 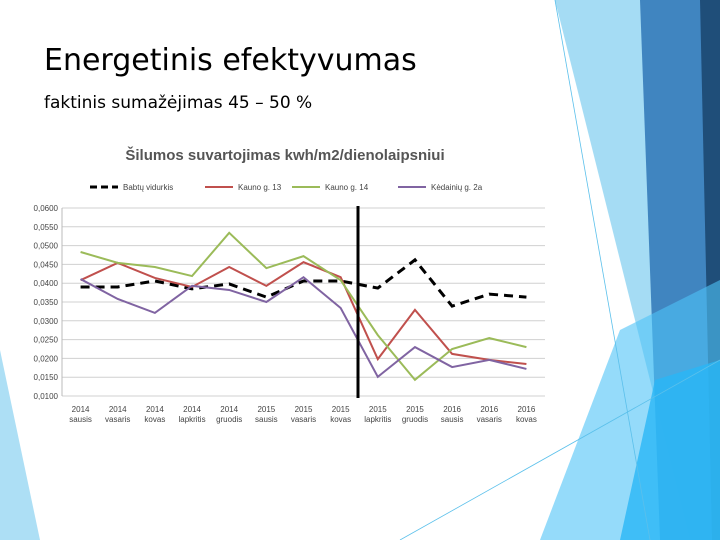 I want to click on y-tick-label: 0,0500, so click(x=46, y=246).